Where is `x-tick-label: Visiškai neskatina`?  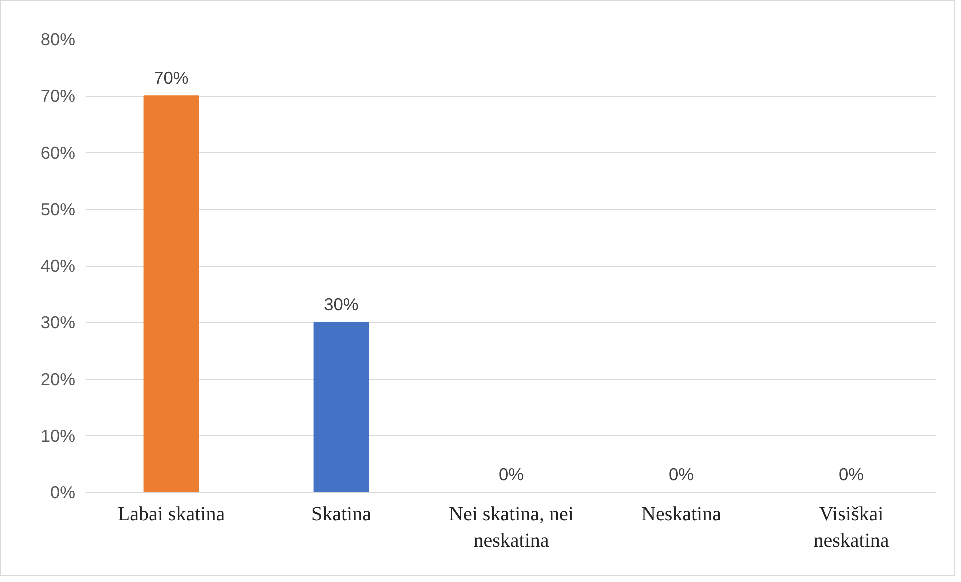 x-tick-label: Visiškai neskatina is located at coordinates (852, 528).